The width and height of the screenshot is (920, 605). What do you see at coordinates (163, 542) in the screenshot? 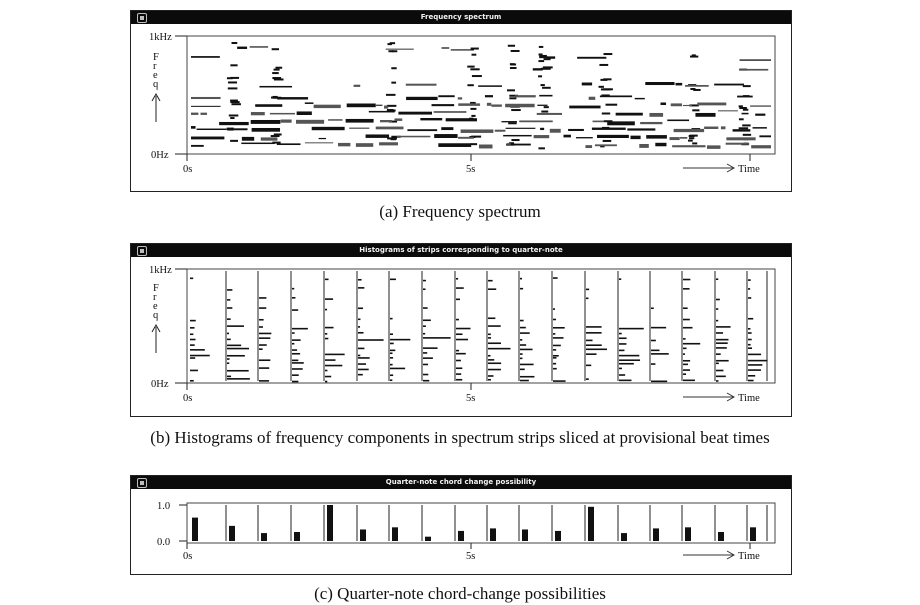
I see `y-bottom-label: 0.0` at bounding box center [163, 542].